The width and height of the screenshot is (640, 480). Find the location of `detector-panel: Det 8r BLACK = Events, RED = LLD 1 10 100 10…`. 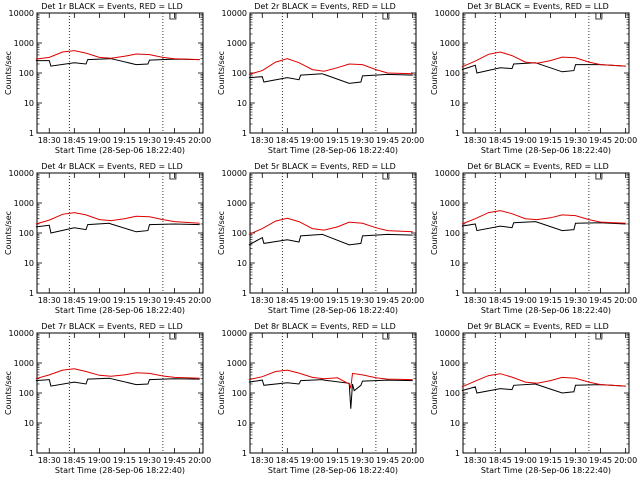

detector-panel: Det 8r BLACK = Events, RED = LLD 1 10 100 10… is located at coordinates (319, 400).